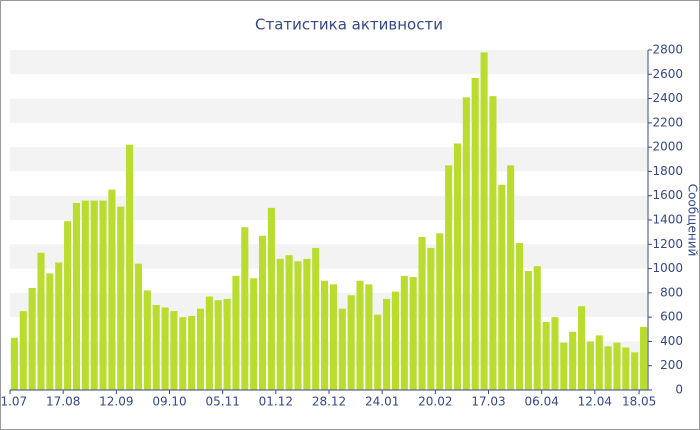  I want to click on y-tick-label: 600, so click(671, 317).